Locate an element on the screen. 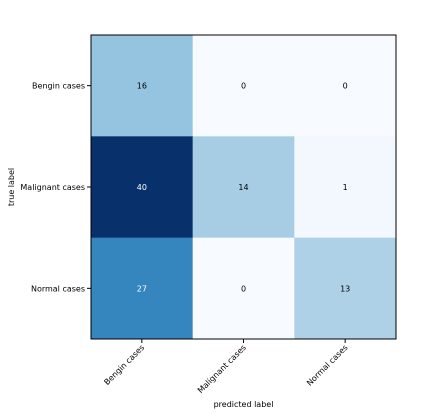 This screenshot has height=413, width=421. cell-value-label: 1 is located at coordinates (345, 187).